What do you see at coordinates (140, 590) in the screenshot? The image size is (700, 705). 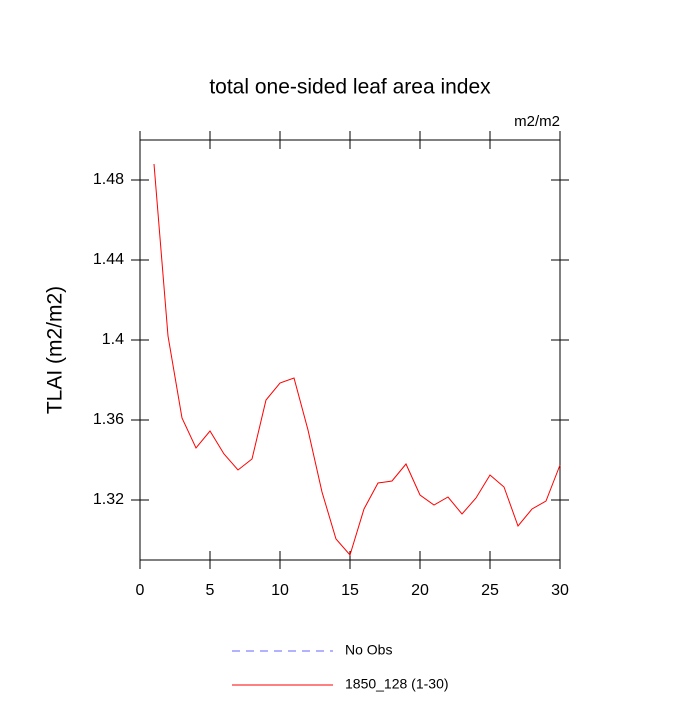 I see `x-tick-label: 0` at bounding box center [140, 590].